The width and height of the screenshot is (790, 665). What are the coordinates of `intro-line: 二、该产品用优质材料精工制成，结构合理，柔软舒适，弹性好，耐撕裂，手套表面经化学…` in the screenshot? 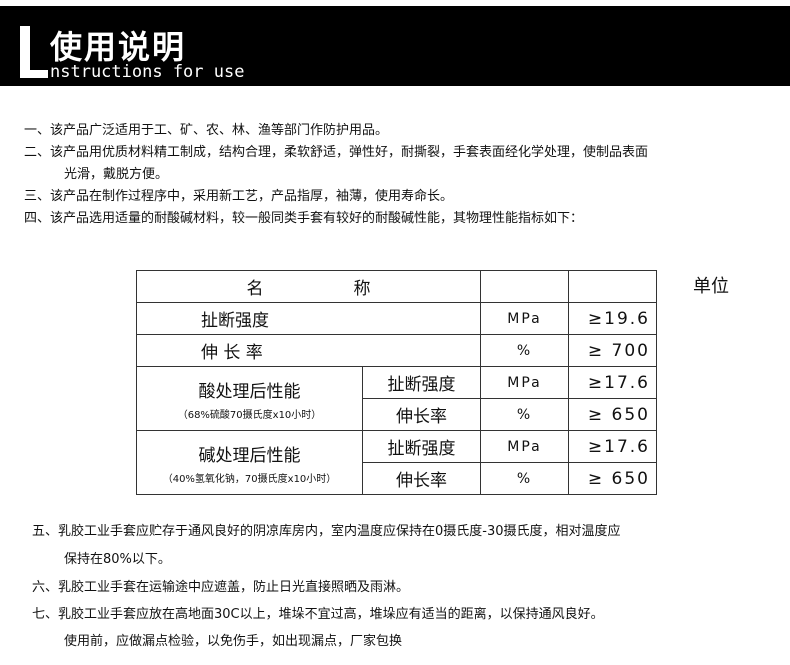 It's located at (336, 152).